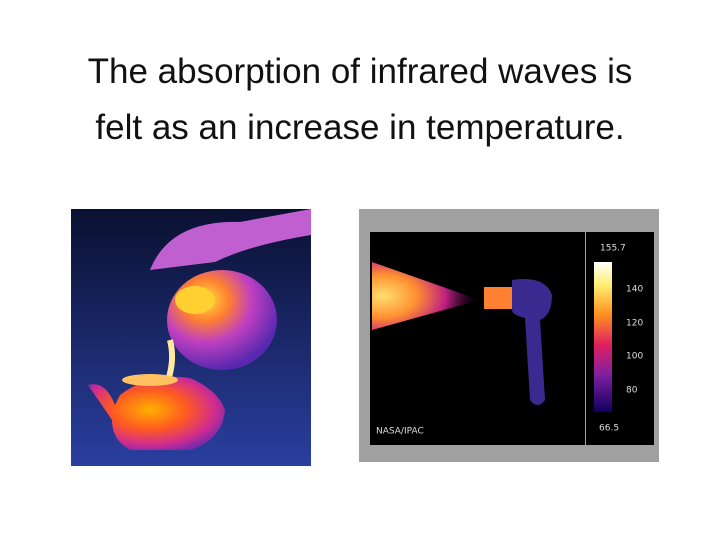  I want to click on scale-tick-label: 80, so click(632, 391).